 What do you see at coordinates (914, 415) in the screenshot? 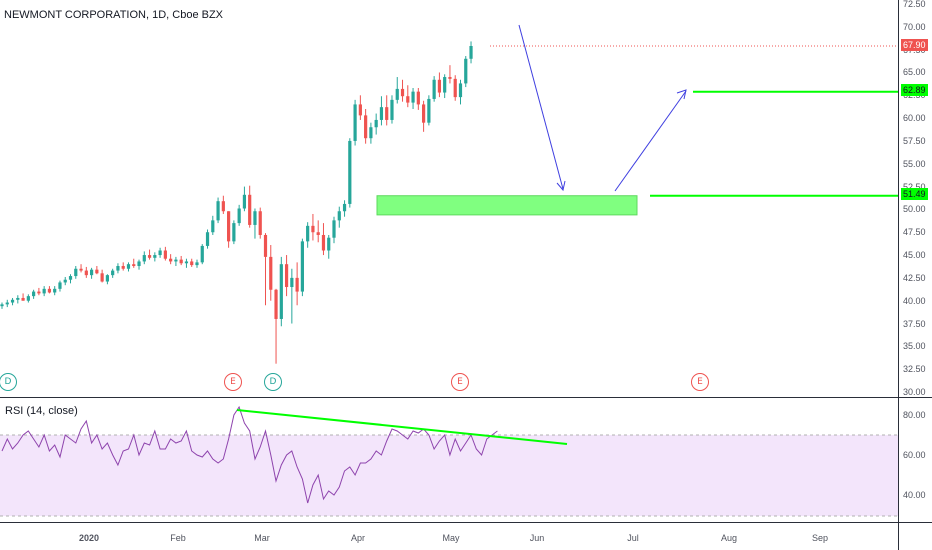
I see `rsi-axis-tick: 80.00` at bounding box center [914, 415].